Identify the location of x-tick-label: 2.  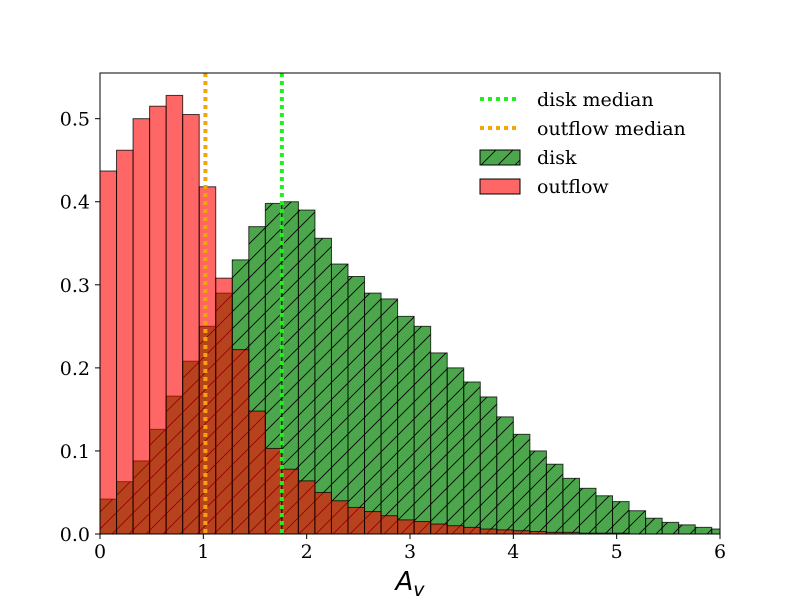
(307, 552).